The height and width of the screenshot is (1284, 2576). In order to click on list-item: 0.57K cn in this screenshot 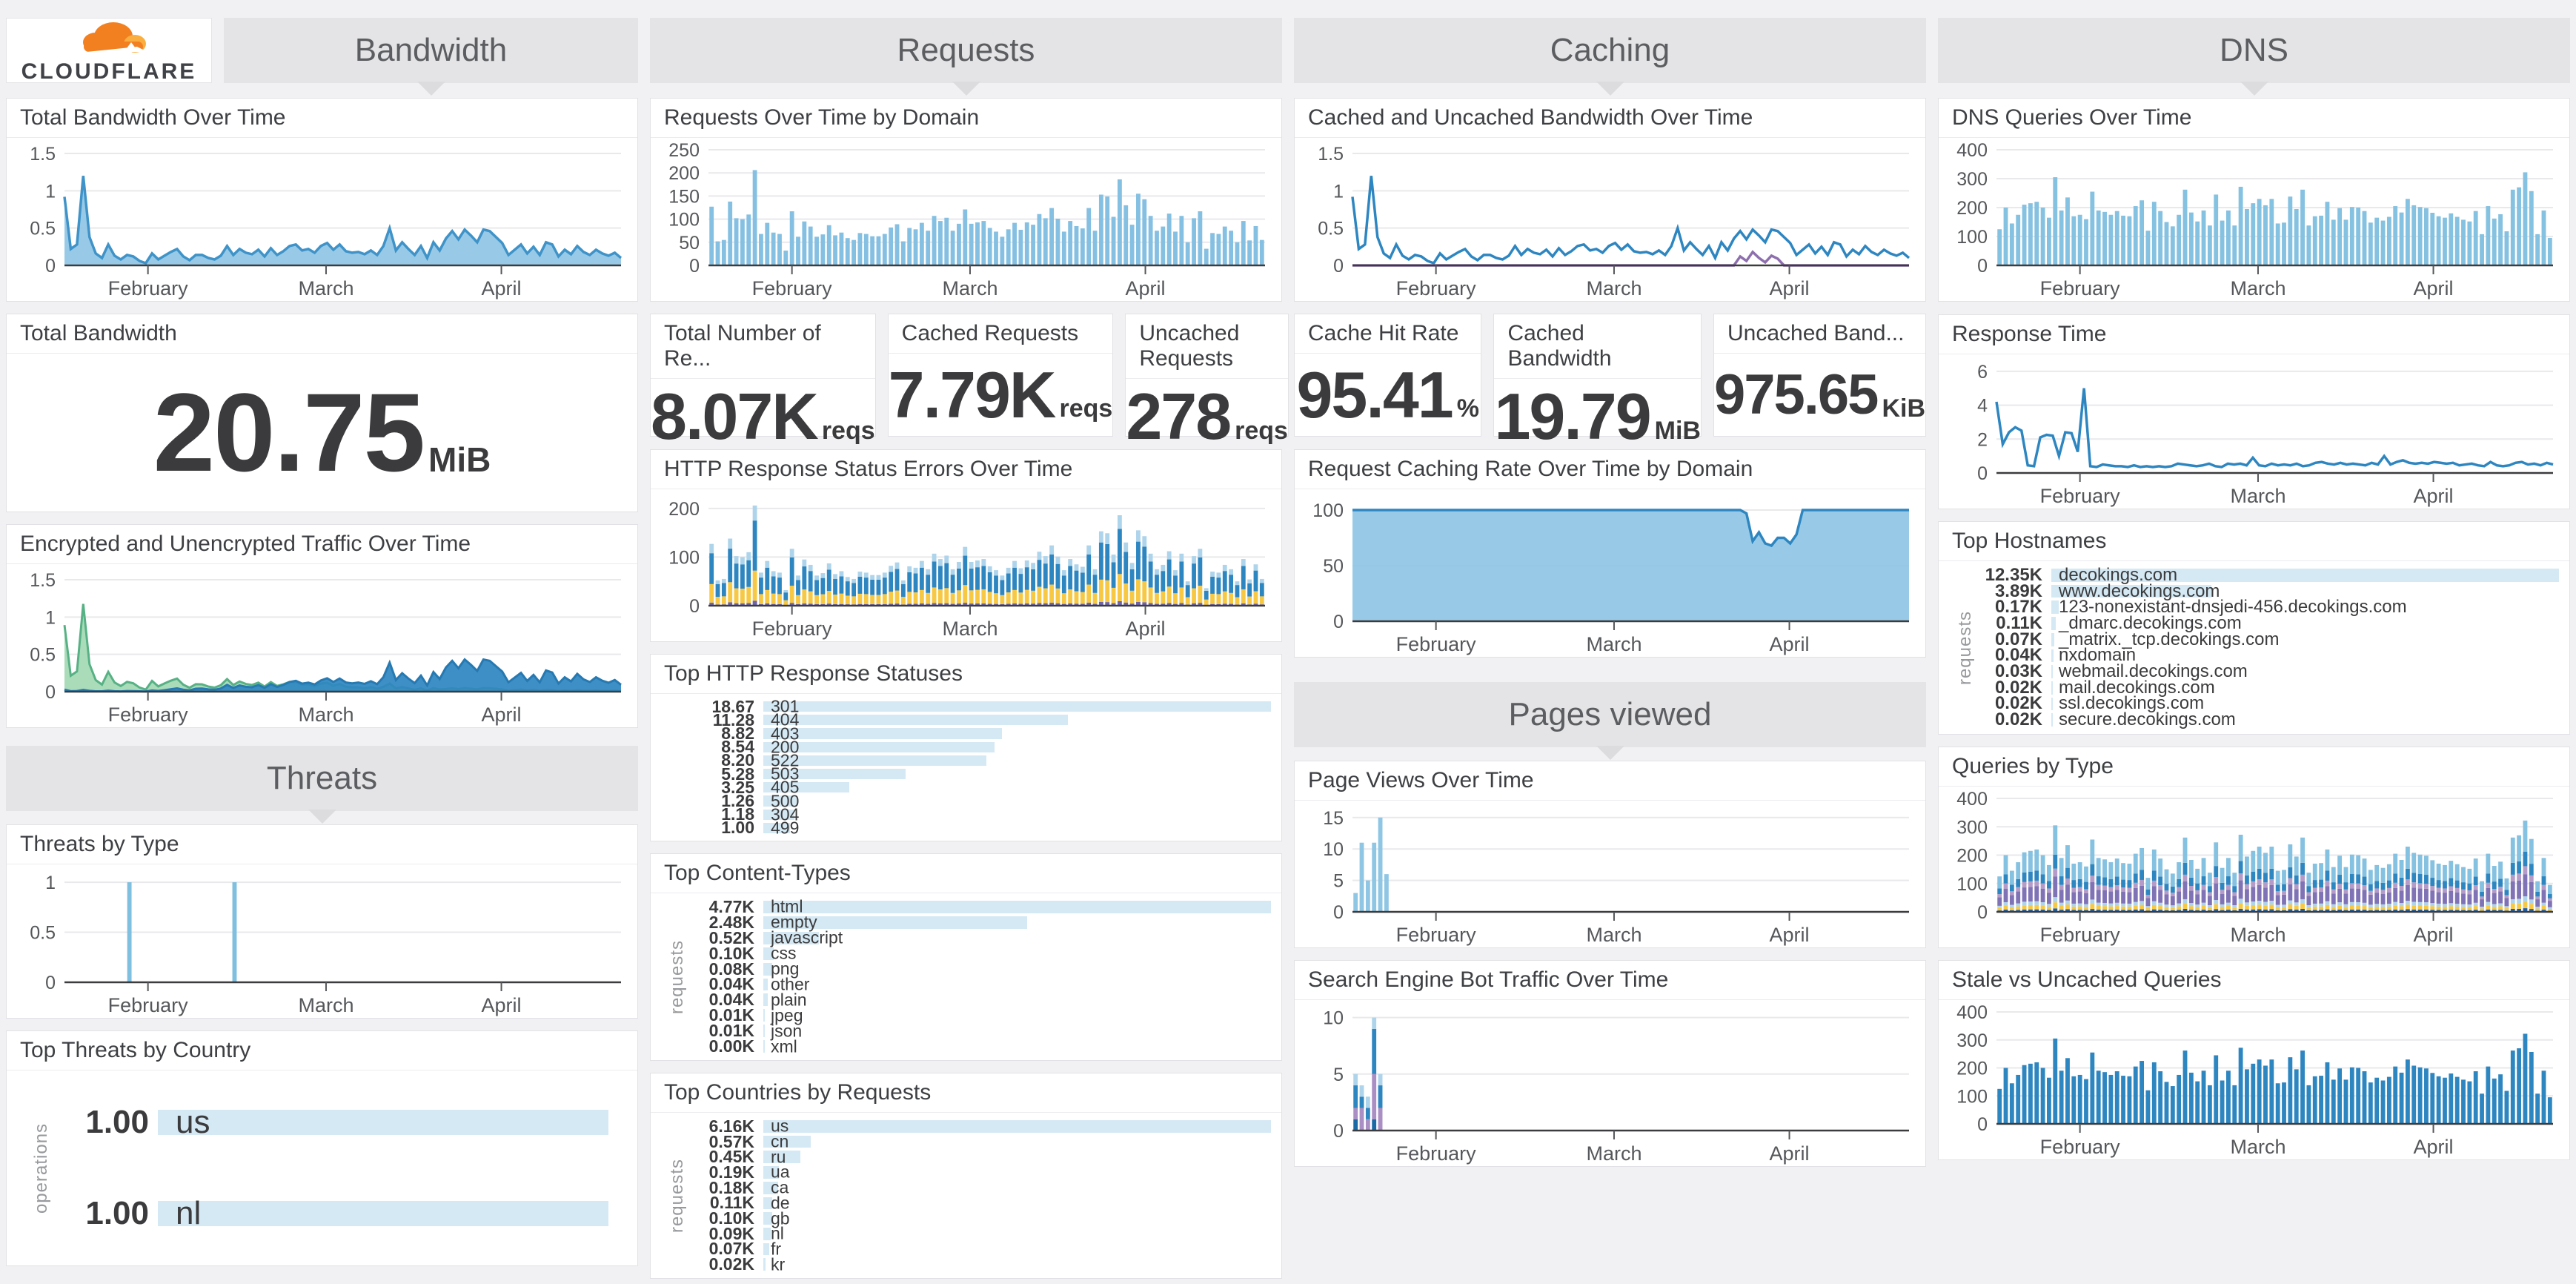, I will do `click(977, 1141)`.